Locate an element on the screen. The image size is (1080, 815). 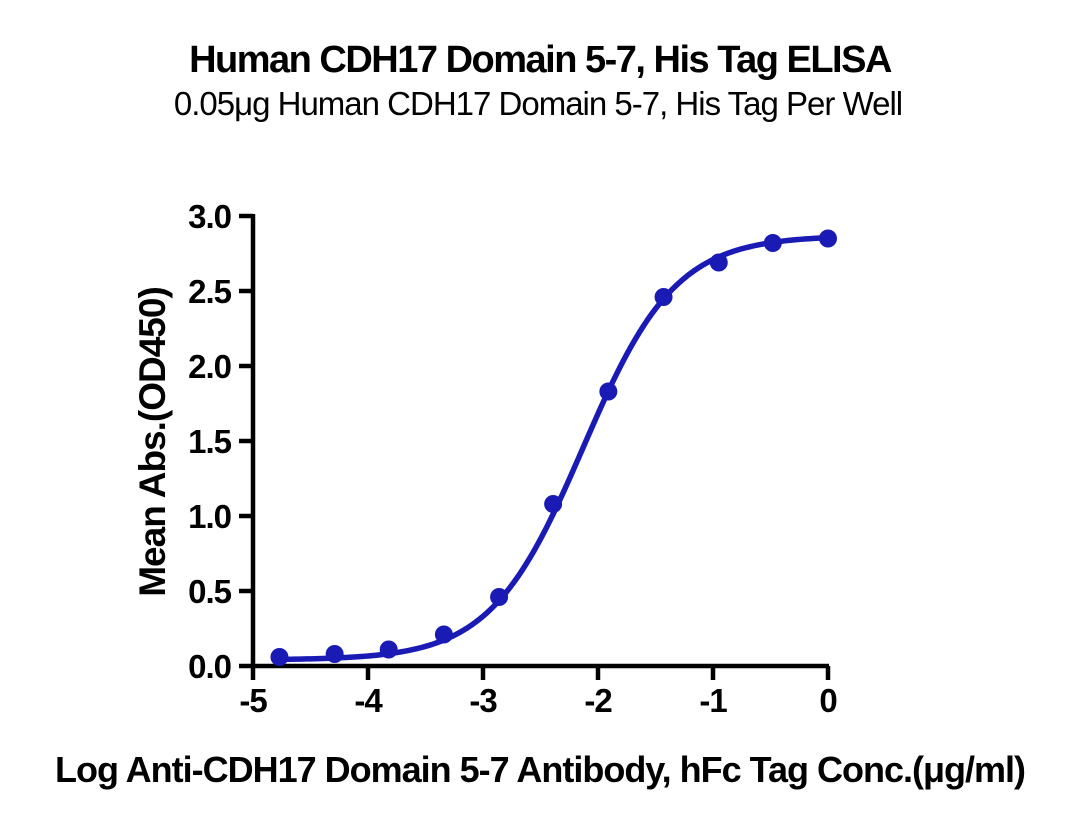
y-tick-label: 1.0 is located at coordinates (209, 516).